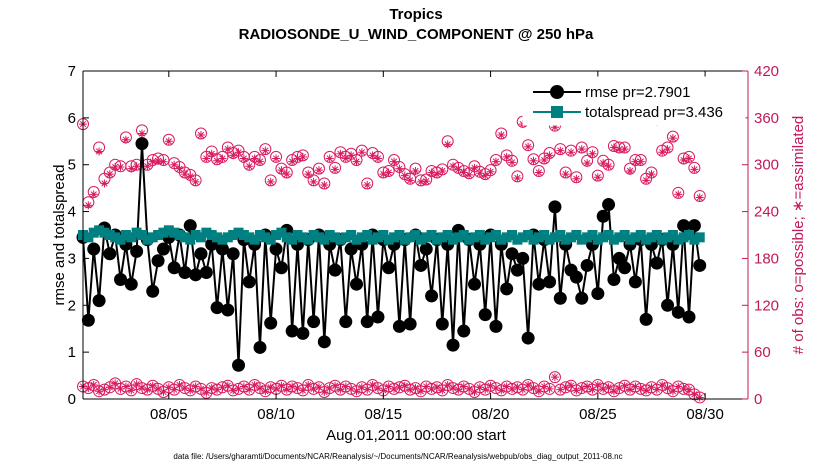 This screenshot has width=830, height=470. Describe the element at coordinates (557, 92) in the screenshot. I see `legend-rmse-marker` at that location.